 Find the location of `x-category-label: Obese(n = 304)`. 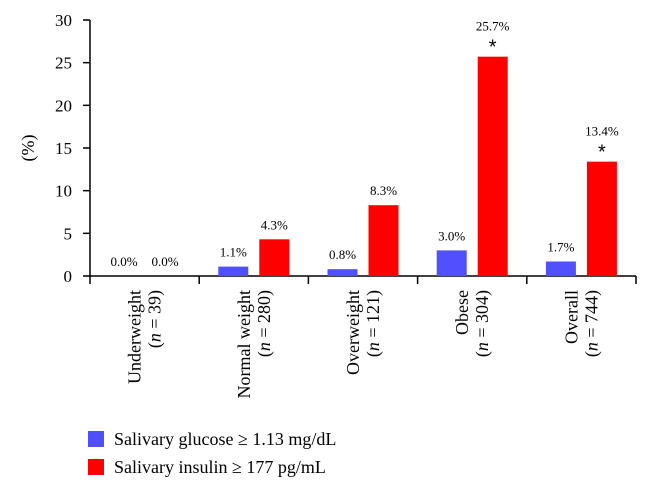

x-category-label: Obese(n = 304) is located at coordinates (472, 323).